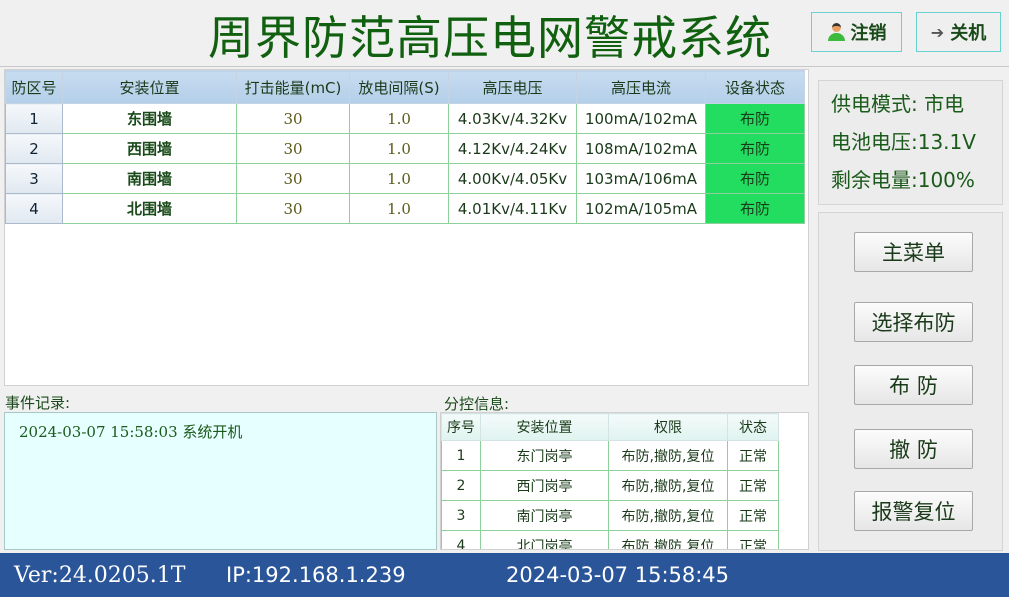 Image resolution: width=1009 pixels, height=597 pixels. What do you see at coordinates (544, 539) in the screenshot?
I see `sub-location: 北门岗亭` at bounding box center [544, 539].